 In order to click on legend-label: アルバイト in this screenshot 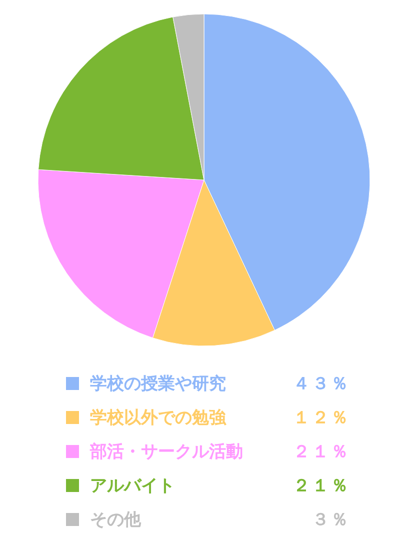, I will do `click(132, 486)`.